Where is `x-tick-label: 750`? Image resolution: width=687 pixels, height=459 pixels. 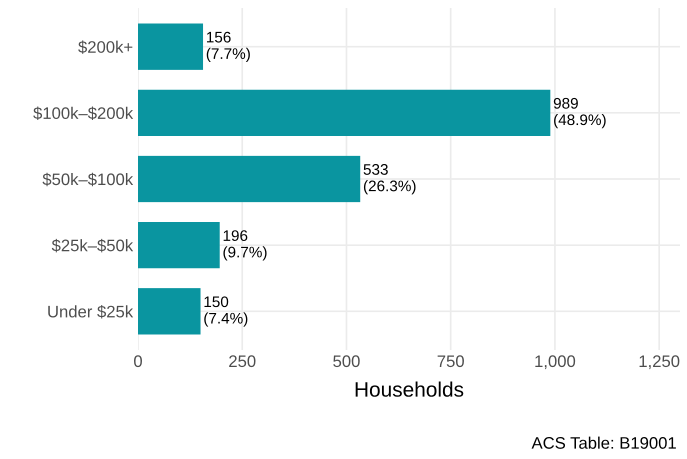
x-tick-label: 750 is located at coordinates (451, 361).